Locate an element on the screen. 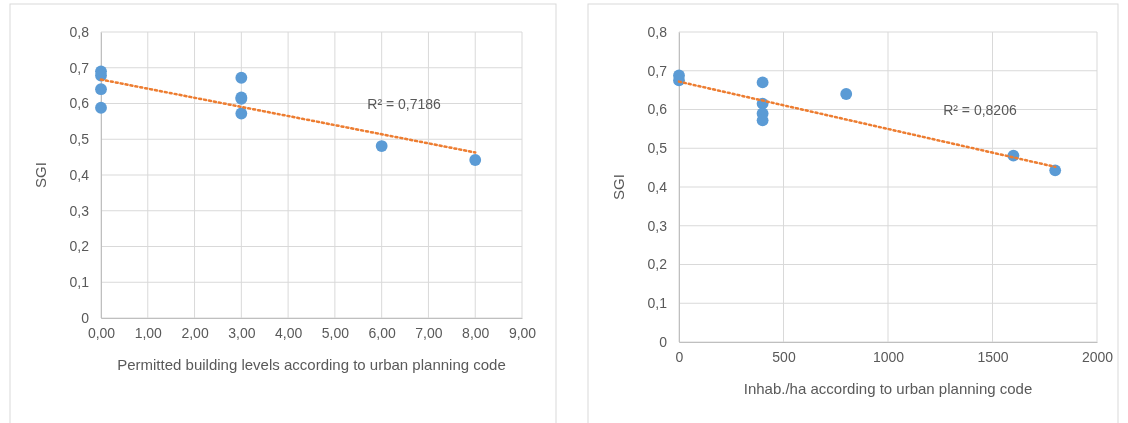 This screenshot has height=423, width=1128. x-tick-label: 9,00 is located at coordinates (522, 332).